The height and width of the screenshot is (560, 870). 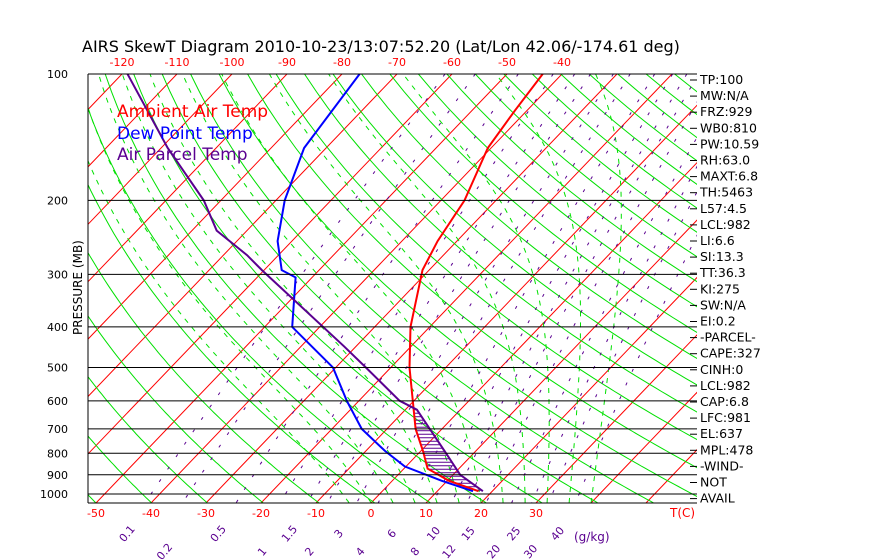 I want to click on top-temp-tick-label: -100, so click(x=231, y=62).